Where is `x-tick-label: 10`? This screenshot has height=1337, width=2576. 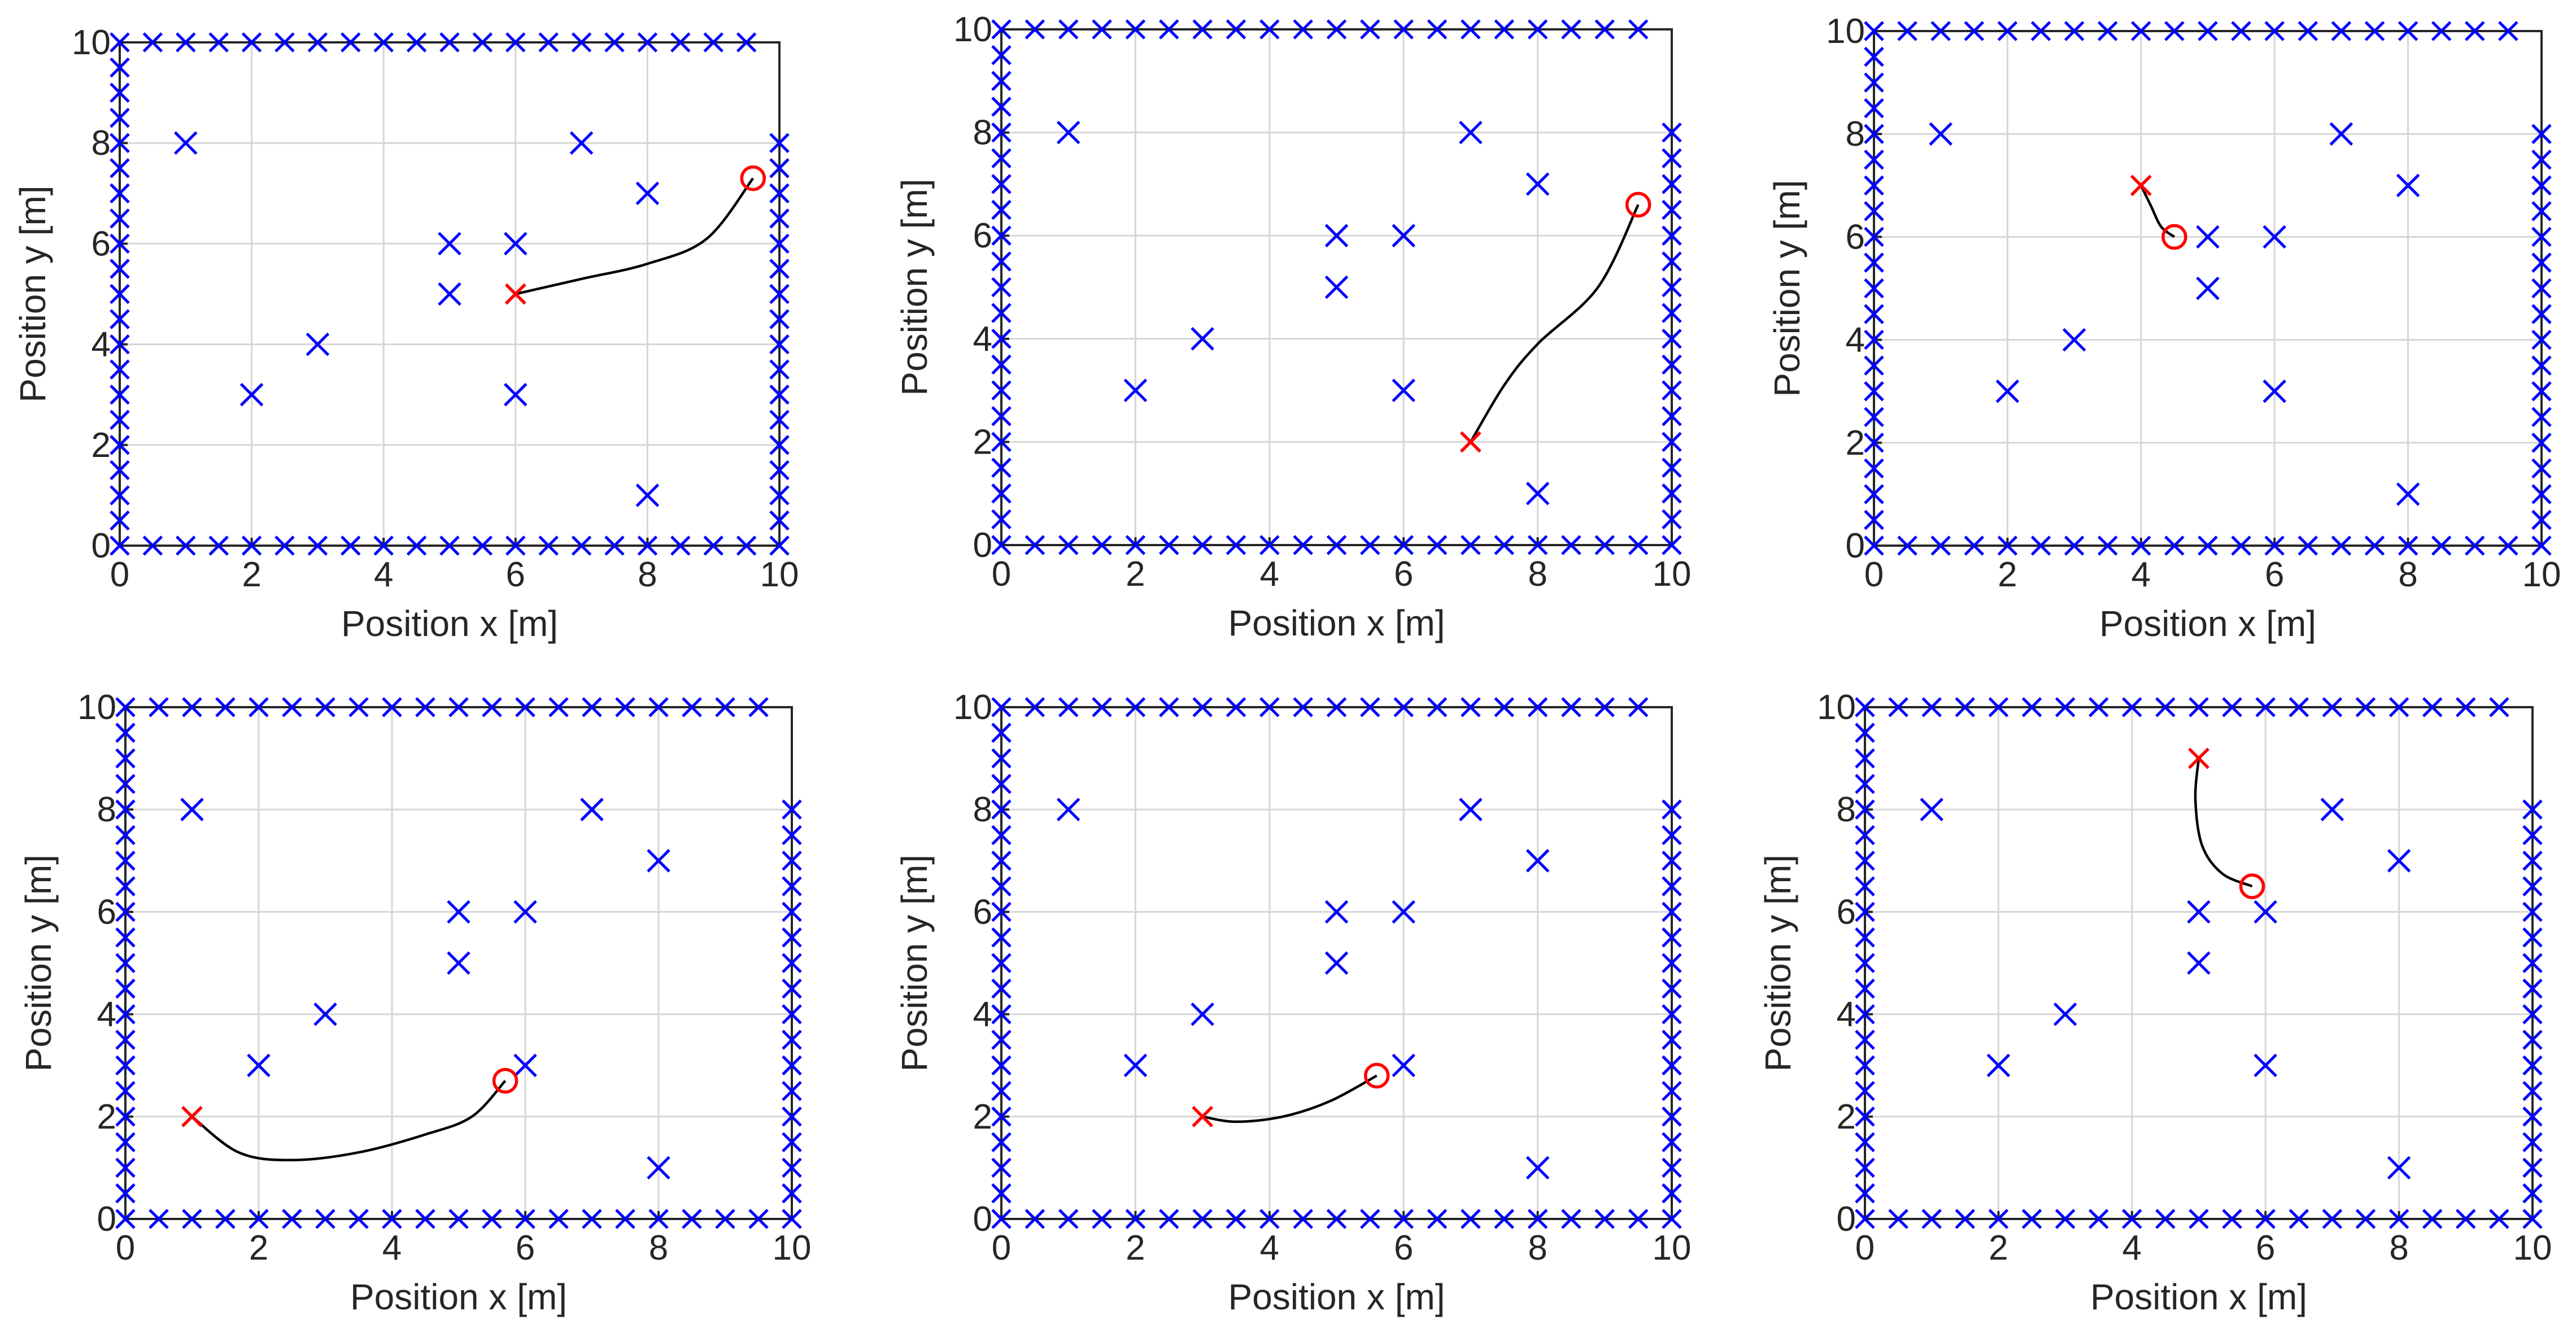 x-tick-label: 10 is located at coordinates (779, 574).